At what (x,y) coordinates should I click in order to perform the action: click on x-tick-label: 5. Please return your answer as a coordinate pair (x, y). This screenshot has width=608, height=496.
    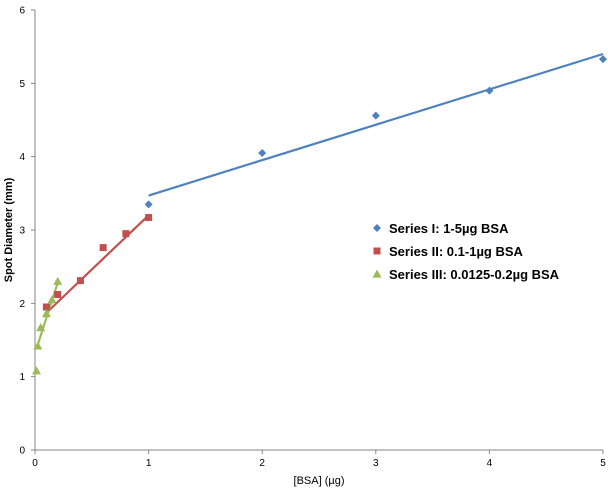
    Looking at the image, I should click on (603, 463).